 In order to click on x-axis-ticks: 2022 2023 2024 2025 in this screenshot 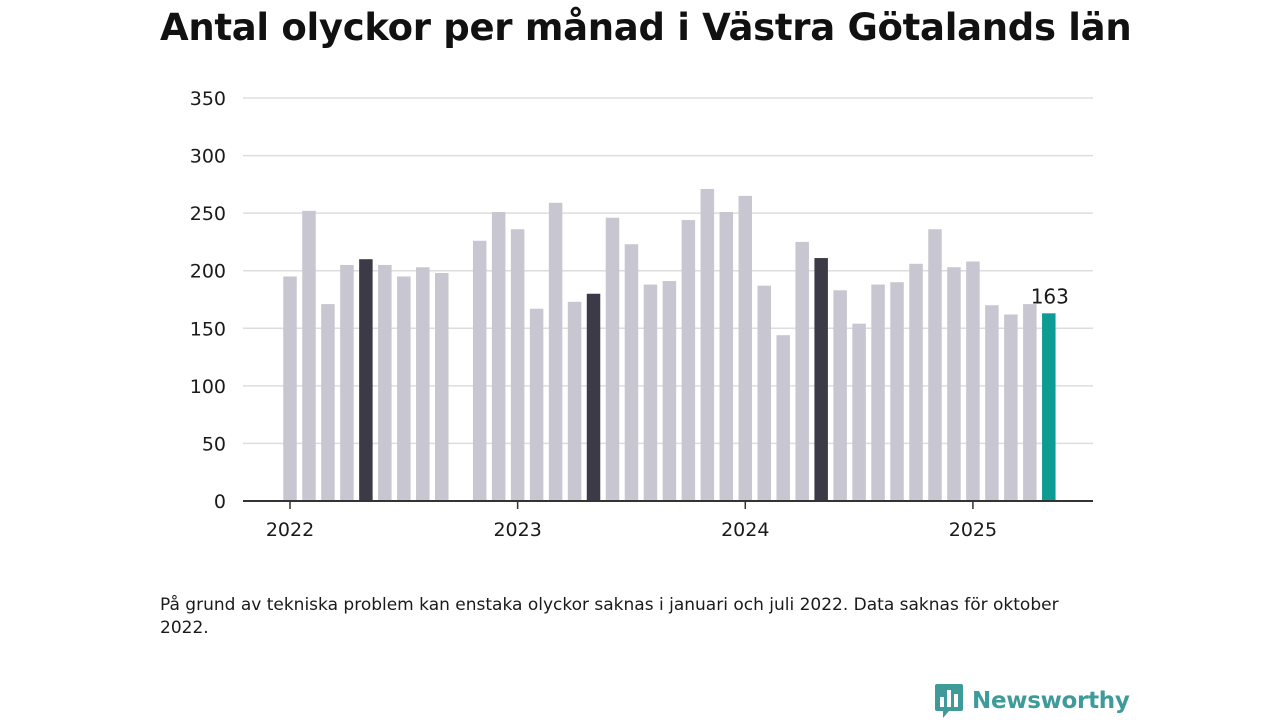, I will do `click(631, 521)`.